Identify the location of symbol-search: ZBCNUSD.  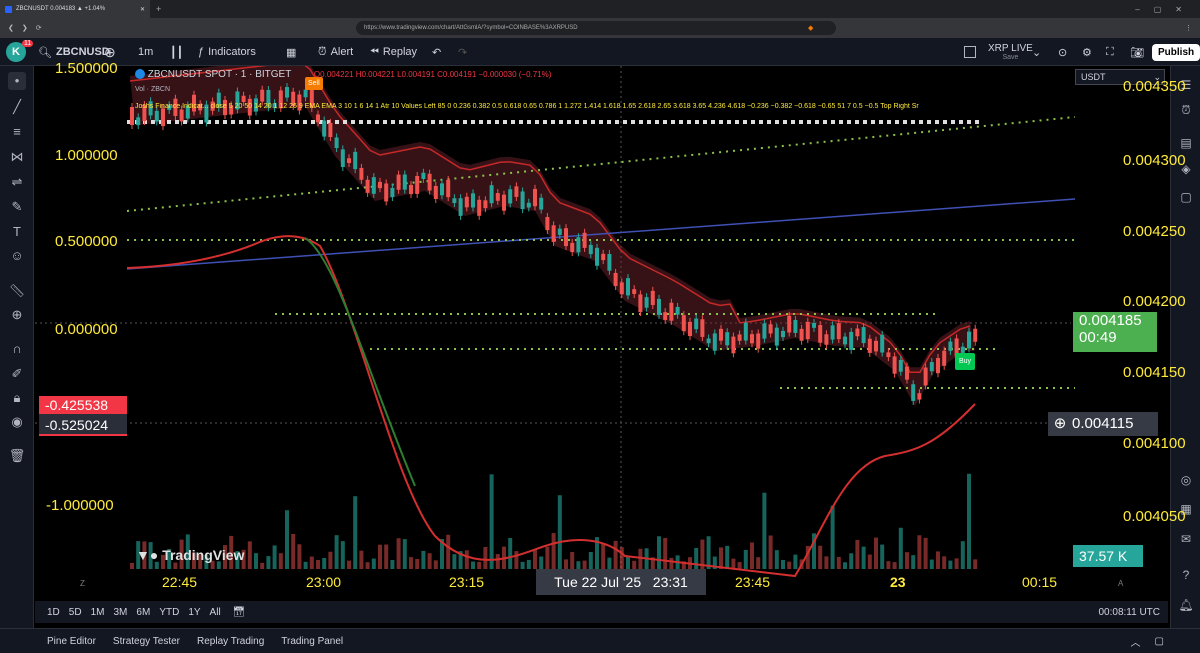
(82, 52).